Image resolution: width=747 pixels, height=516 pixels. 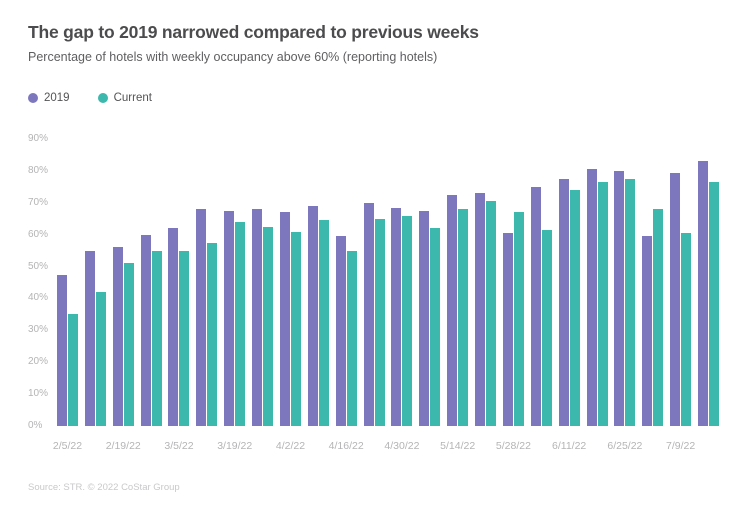 I want to click on legend-item-2019: 2019, so click(x=49, y=98).